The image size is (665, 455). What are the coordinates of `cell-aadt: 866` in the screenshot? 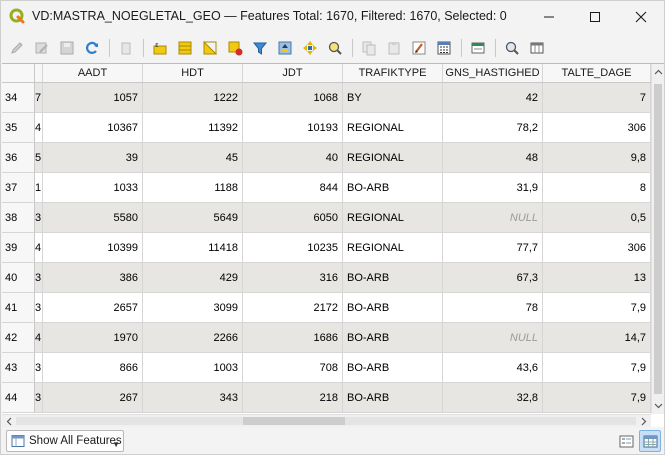 It's located at (93, 368).